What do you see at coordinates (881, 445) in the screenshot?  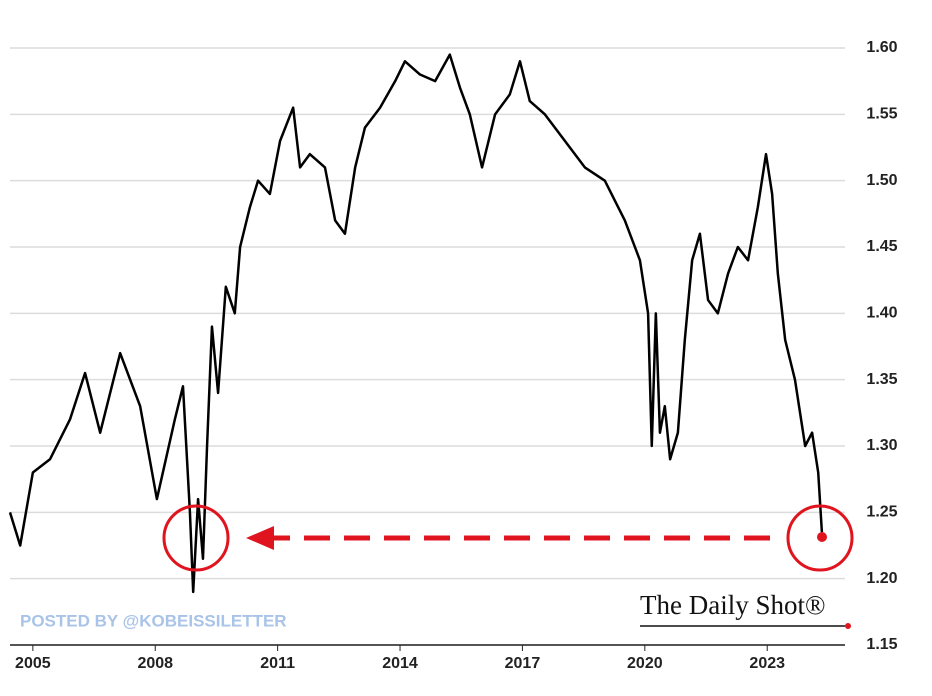 I see `y-tick-label: 1.30` at bounding box center [881, 445].